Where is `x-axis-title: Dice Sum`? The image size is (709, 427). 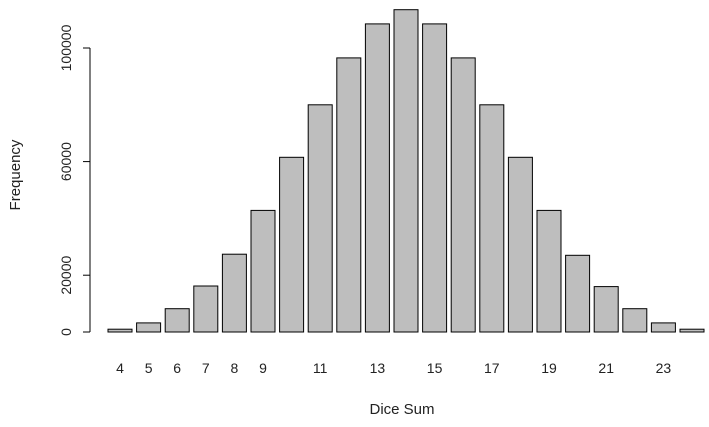 x-axis-title: Dice Sum is located at coordinates (401, 409).